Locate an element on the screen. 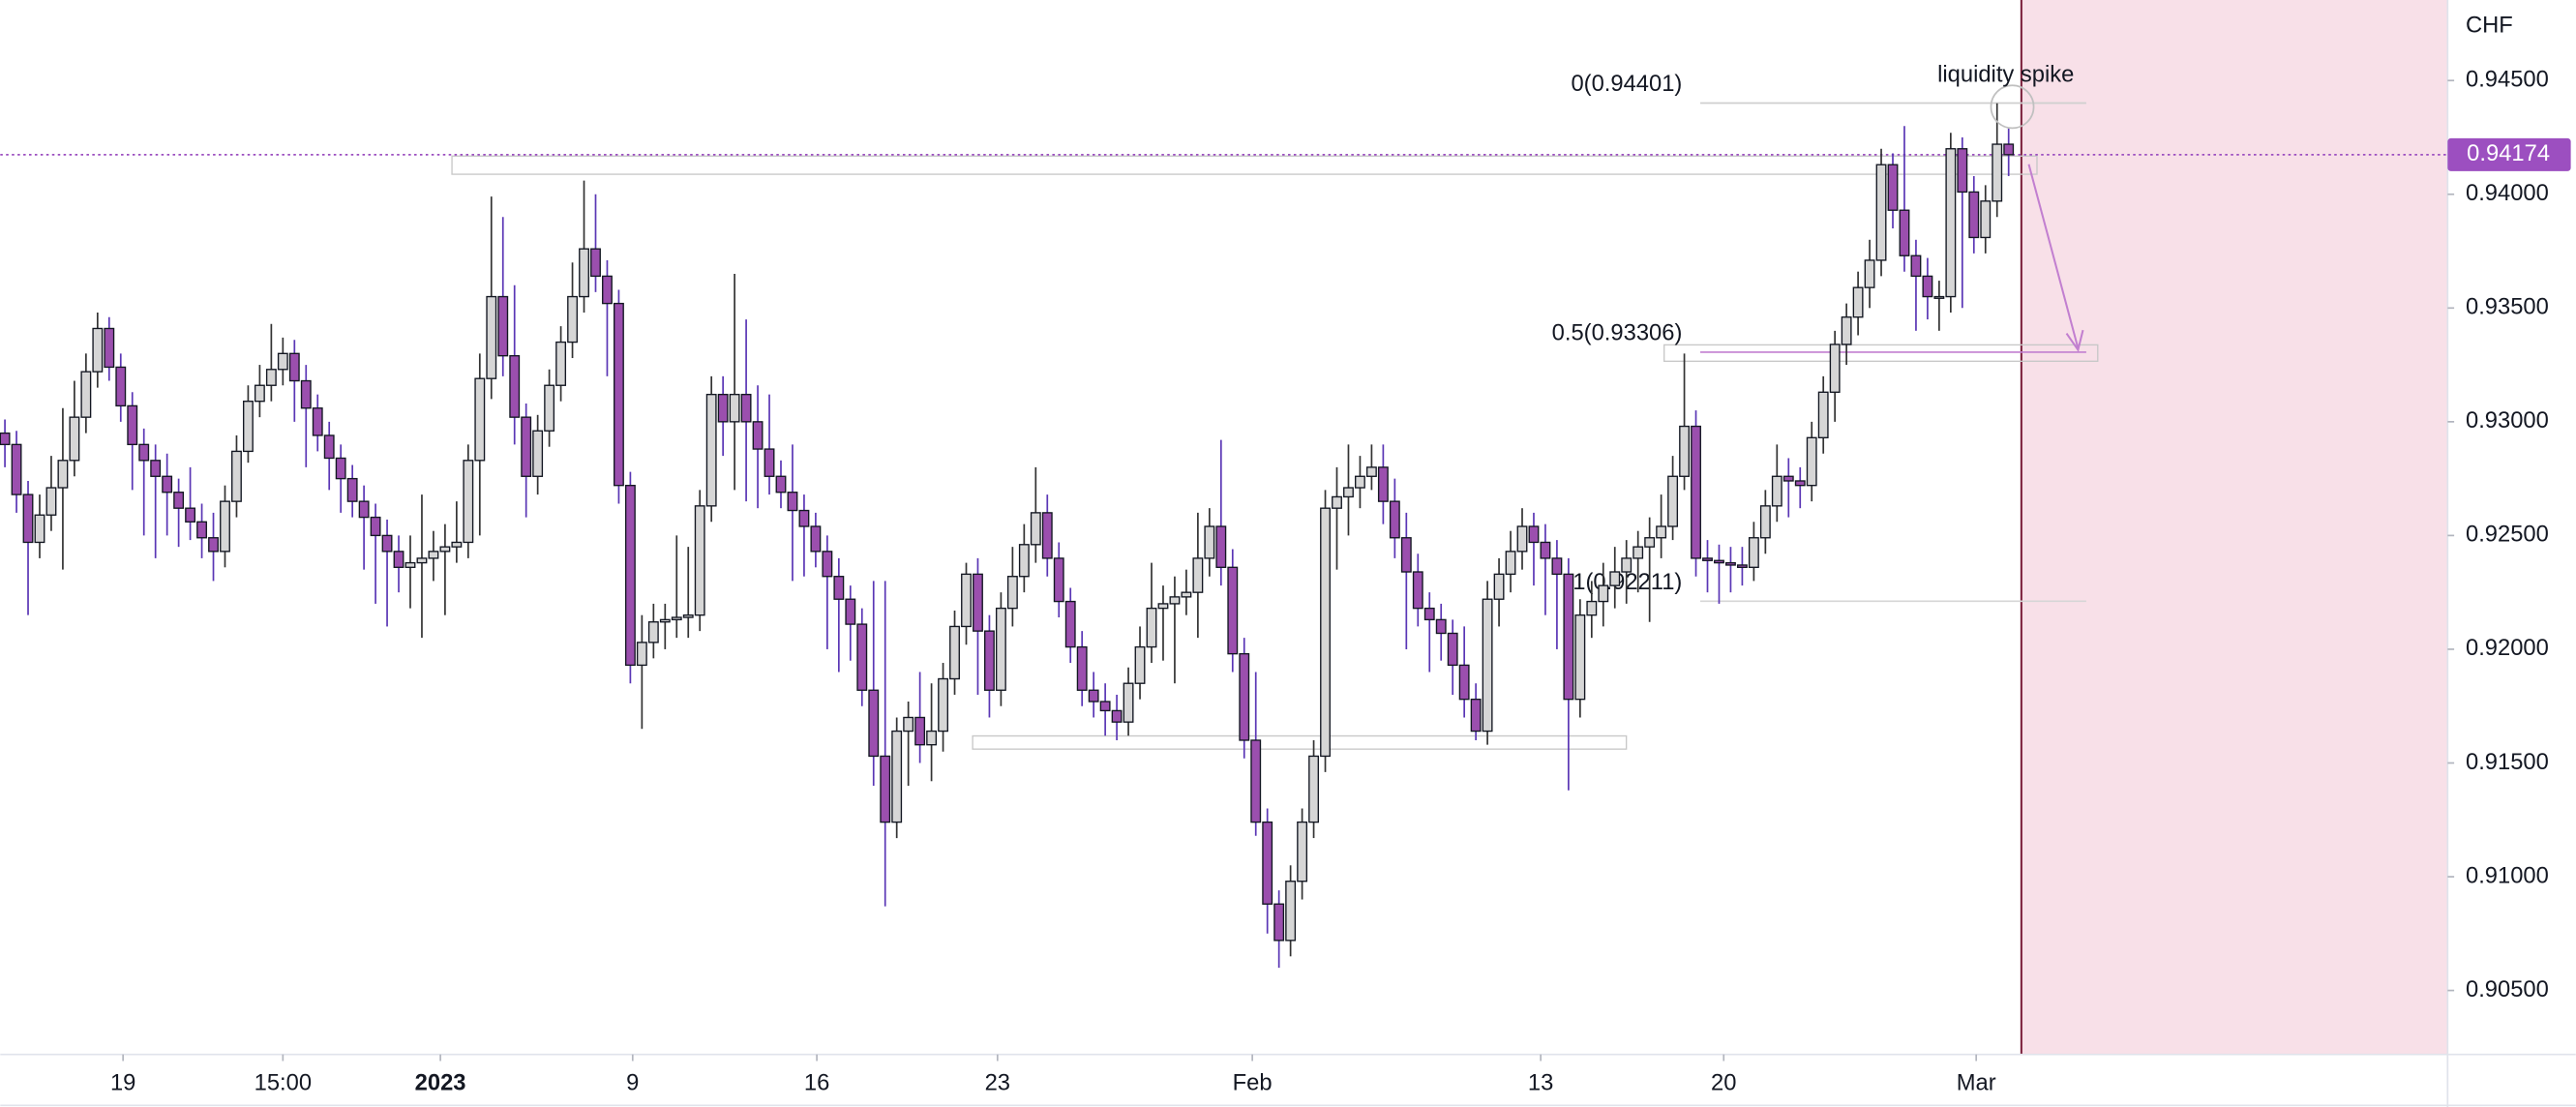 The width and height of the screenshot is (2576, 1107). x-tick-label: Feb is located at coordinates (1253, 1083).